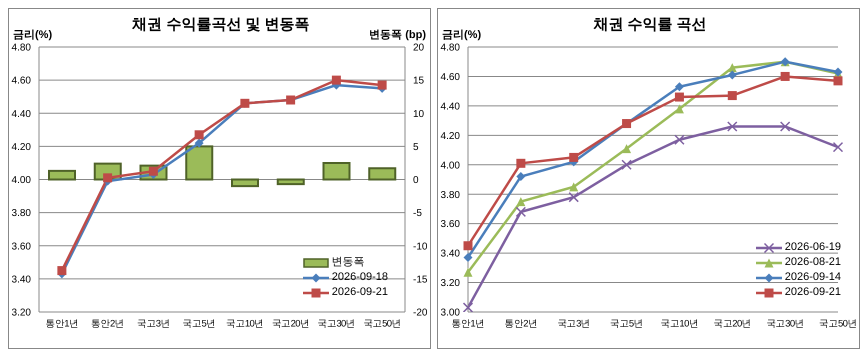  I want to click on y2-tick-label: -5, so click(417, 214).